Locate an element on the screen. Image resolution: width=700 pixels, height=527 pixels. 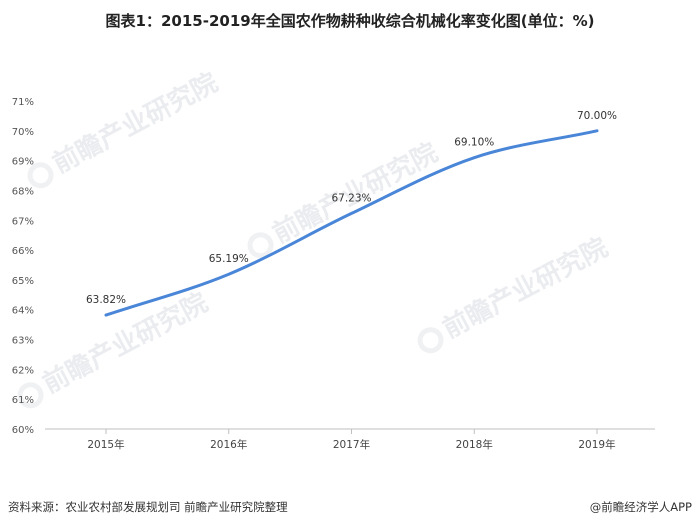
y-tick-label: 65% is located at coordinates (23, 281).